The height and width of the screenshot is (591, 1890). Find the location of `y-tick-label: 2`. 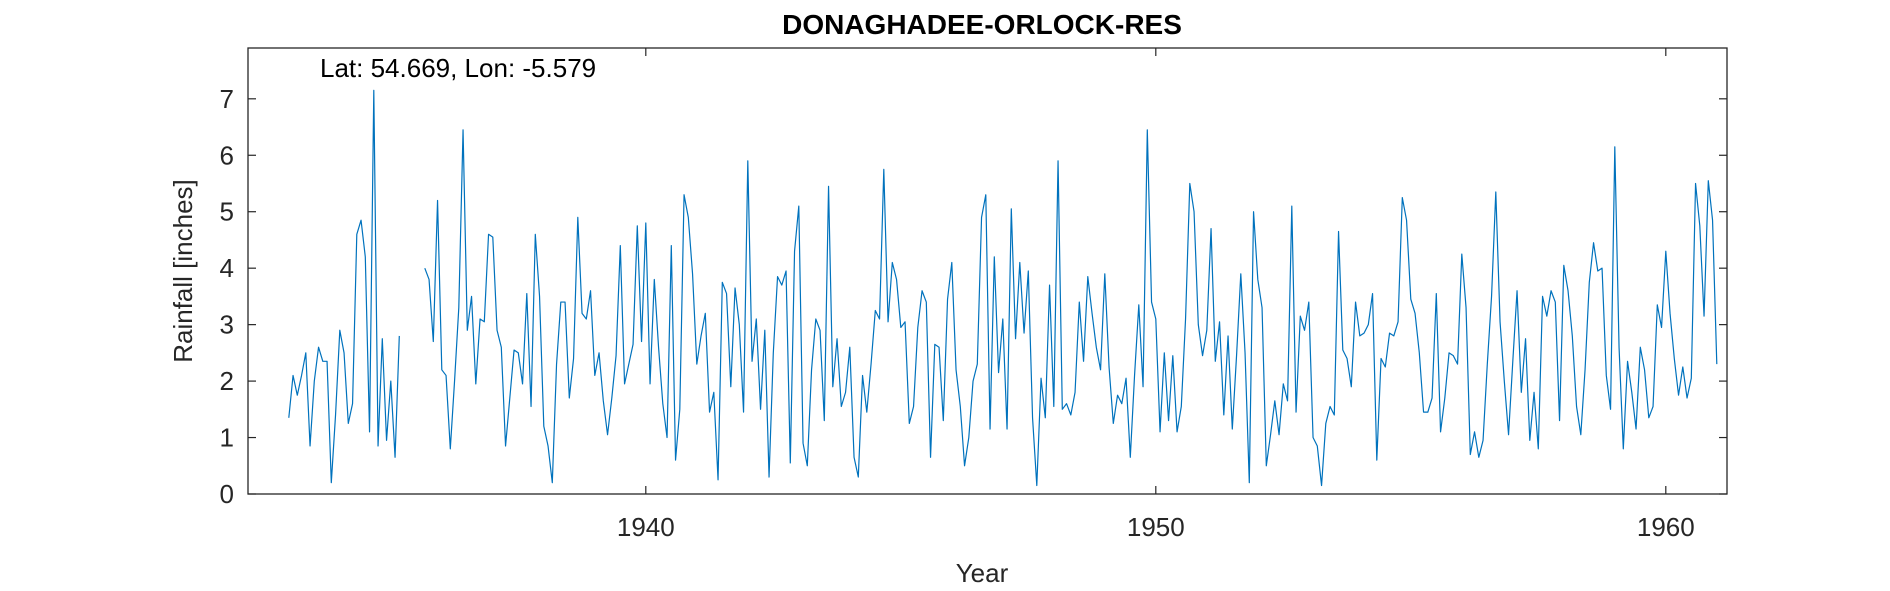

y-tick-label: 2 is located at coordinates (227, 381).